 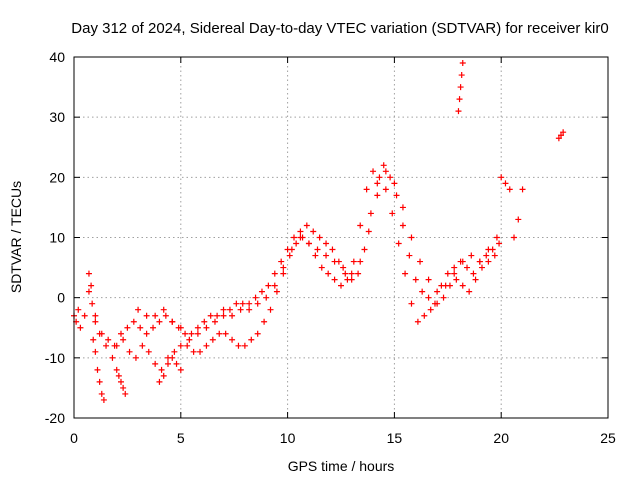 I want to click on y-tick-label: 40, so click(x=57, y=57).